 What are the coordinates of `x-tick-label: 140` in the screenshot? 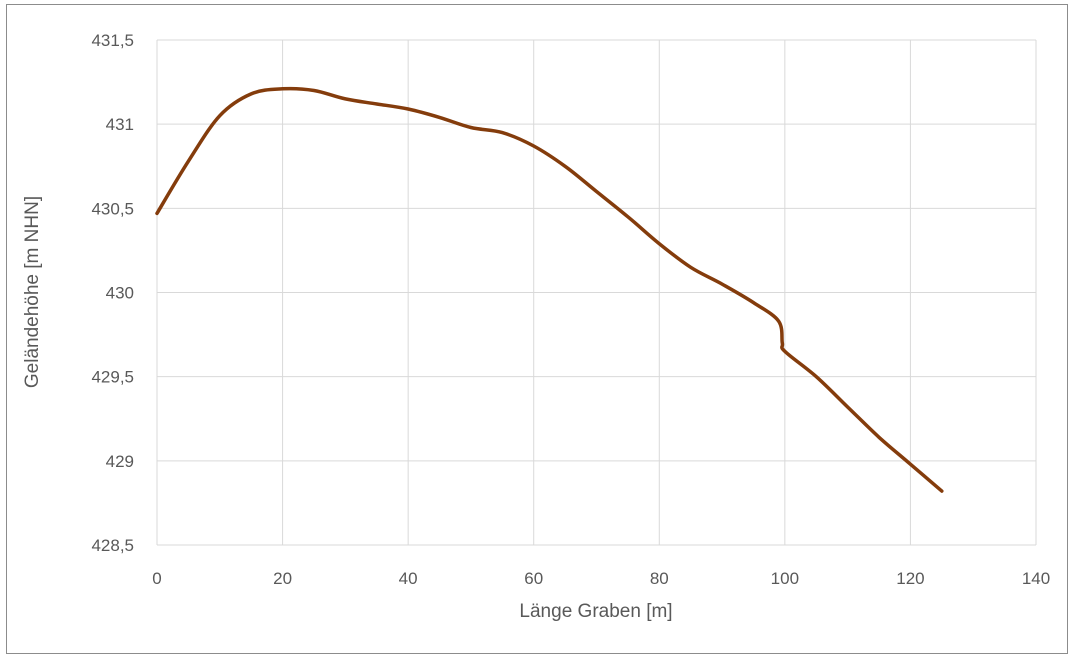 It's located at (1036, 578).